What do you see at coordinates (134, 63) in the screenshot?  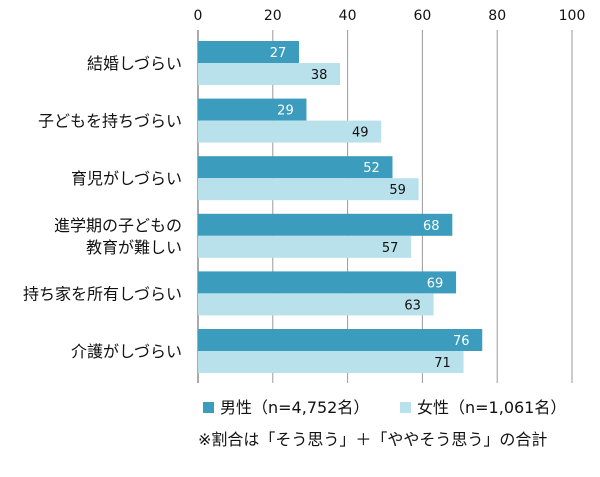 I see `category-label: 結婚しづらい` at bounding box center [134, 63].